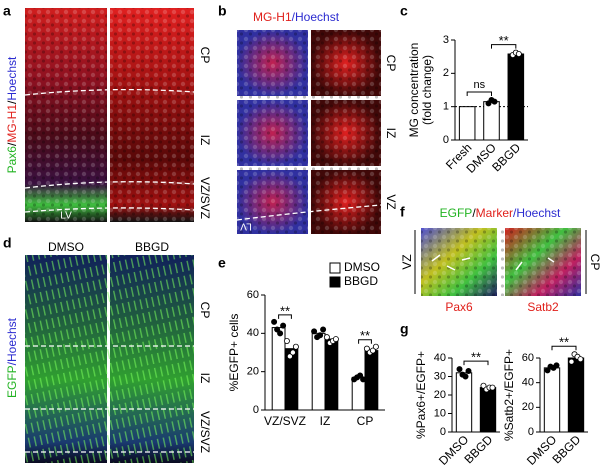 Image resolution: width=604 pixels, height=470 pixels. What do you see at coordinates (7, 243) in the screenshot?
I see `panel-label: d` at bounding box center [7, 243].